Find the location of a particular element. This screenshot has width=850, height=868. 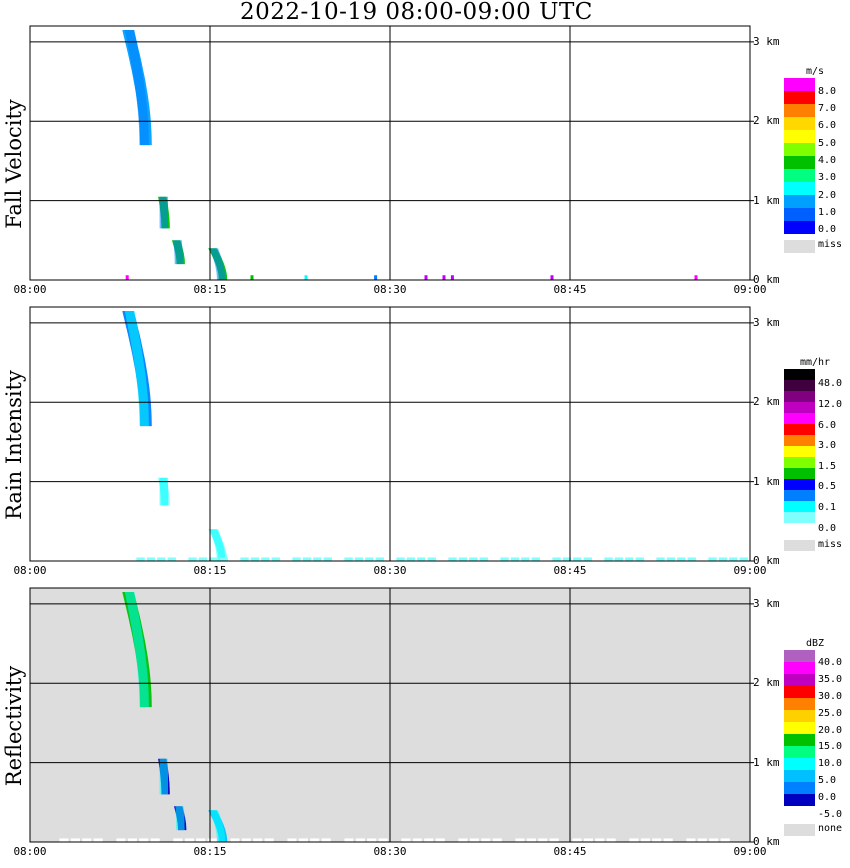

x-tick-label: 09:00 is located at coordinates (750, 289).